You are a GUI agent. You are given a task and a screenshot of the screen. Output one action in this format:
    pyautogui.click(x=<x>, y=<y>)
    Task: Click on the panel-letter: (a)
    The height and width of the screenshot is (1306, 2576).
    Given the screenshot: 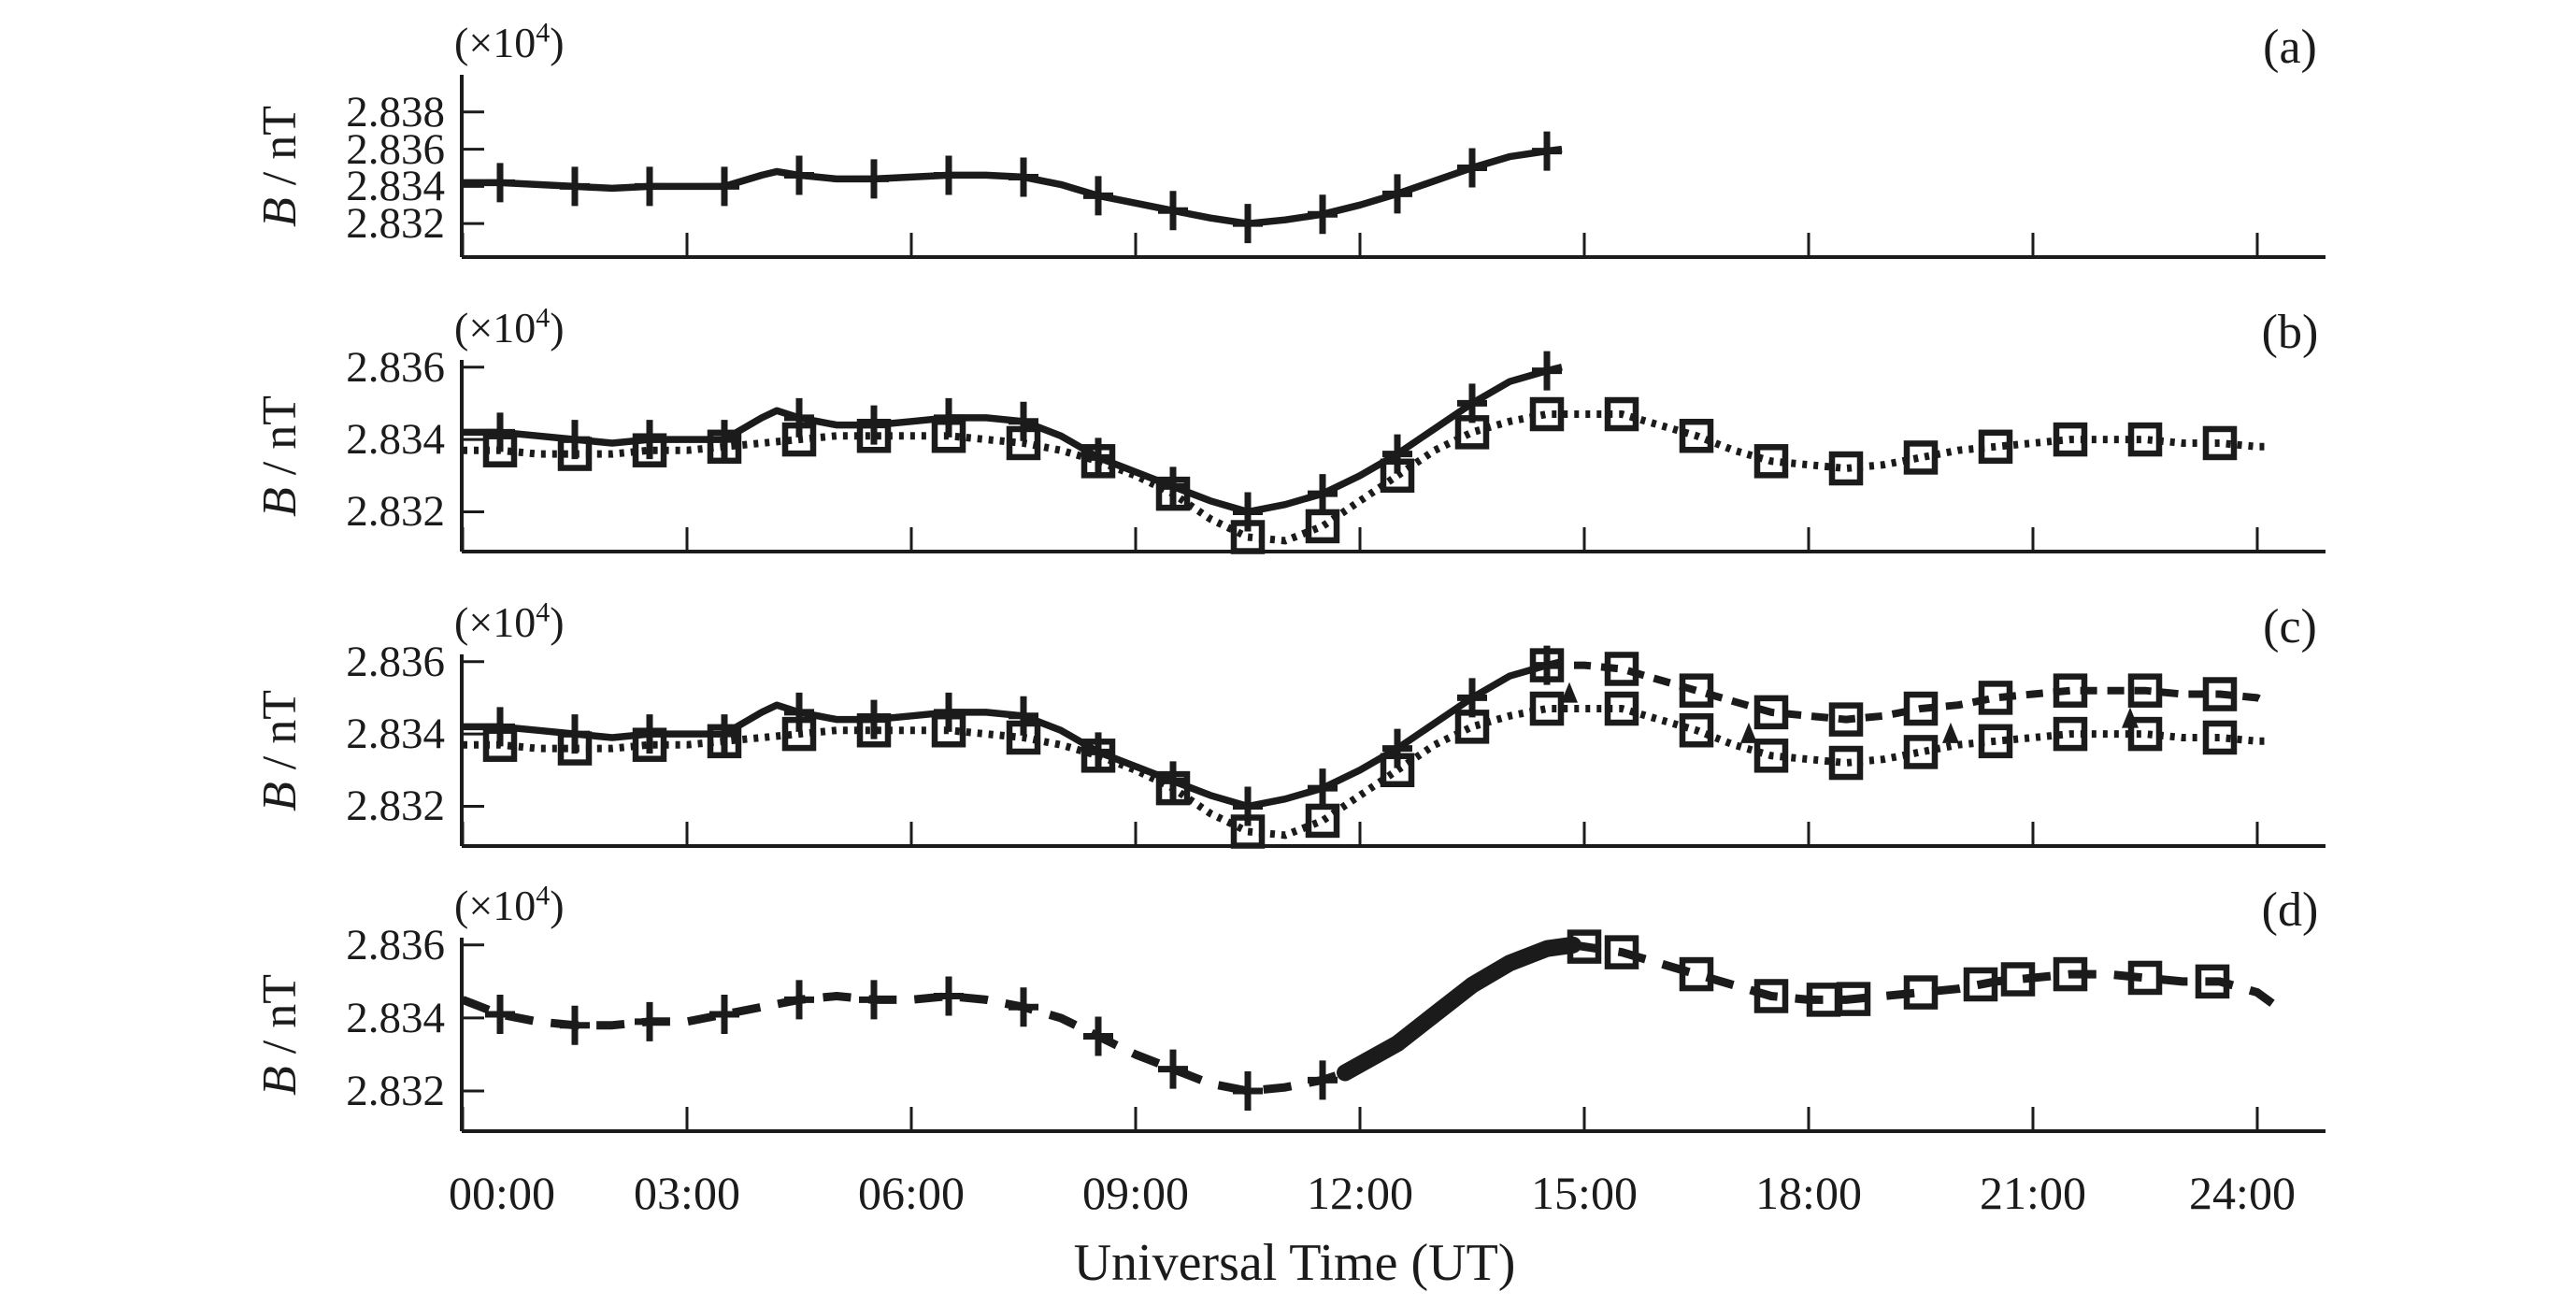 What is the action you would take?
    pyautogui.click(x=2290, y=47)
    